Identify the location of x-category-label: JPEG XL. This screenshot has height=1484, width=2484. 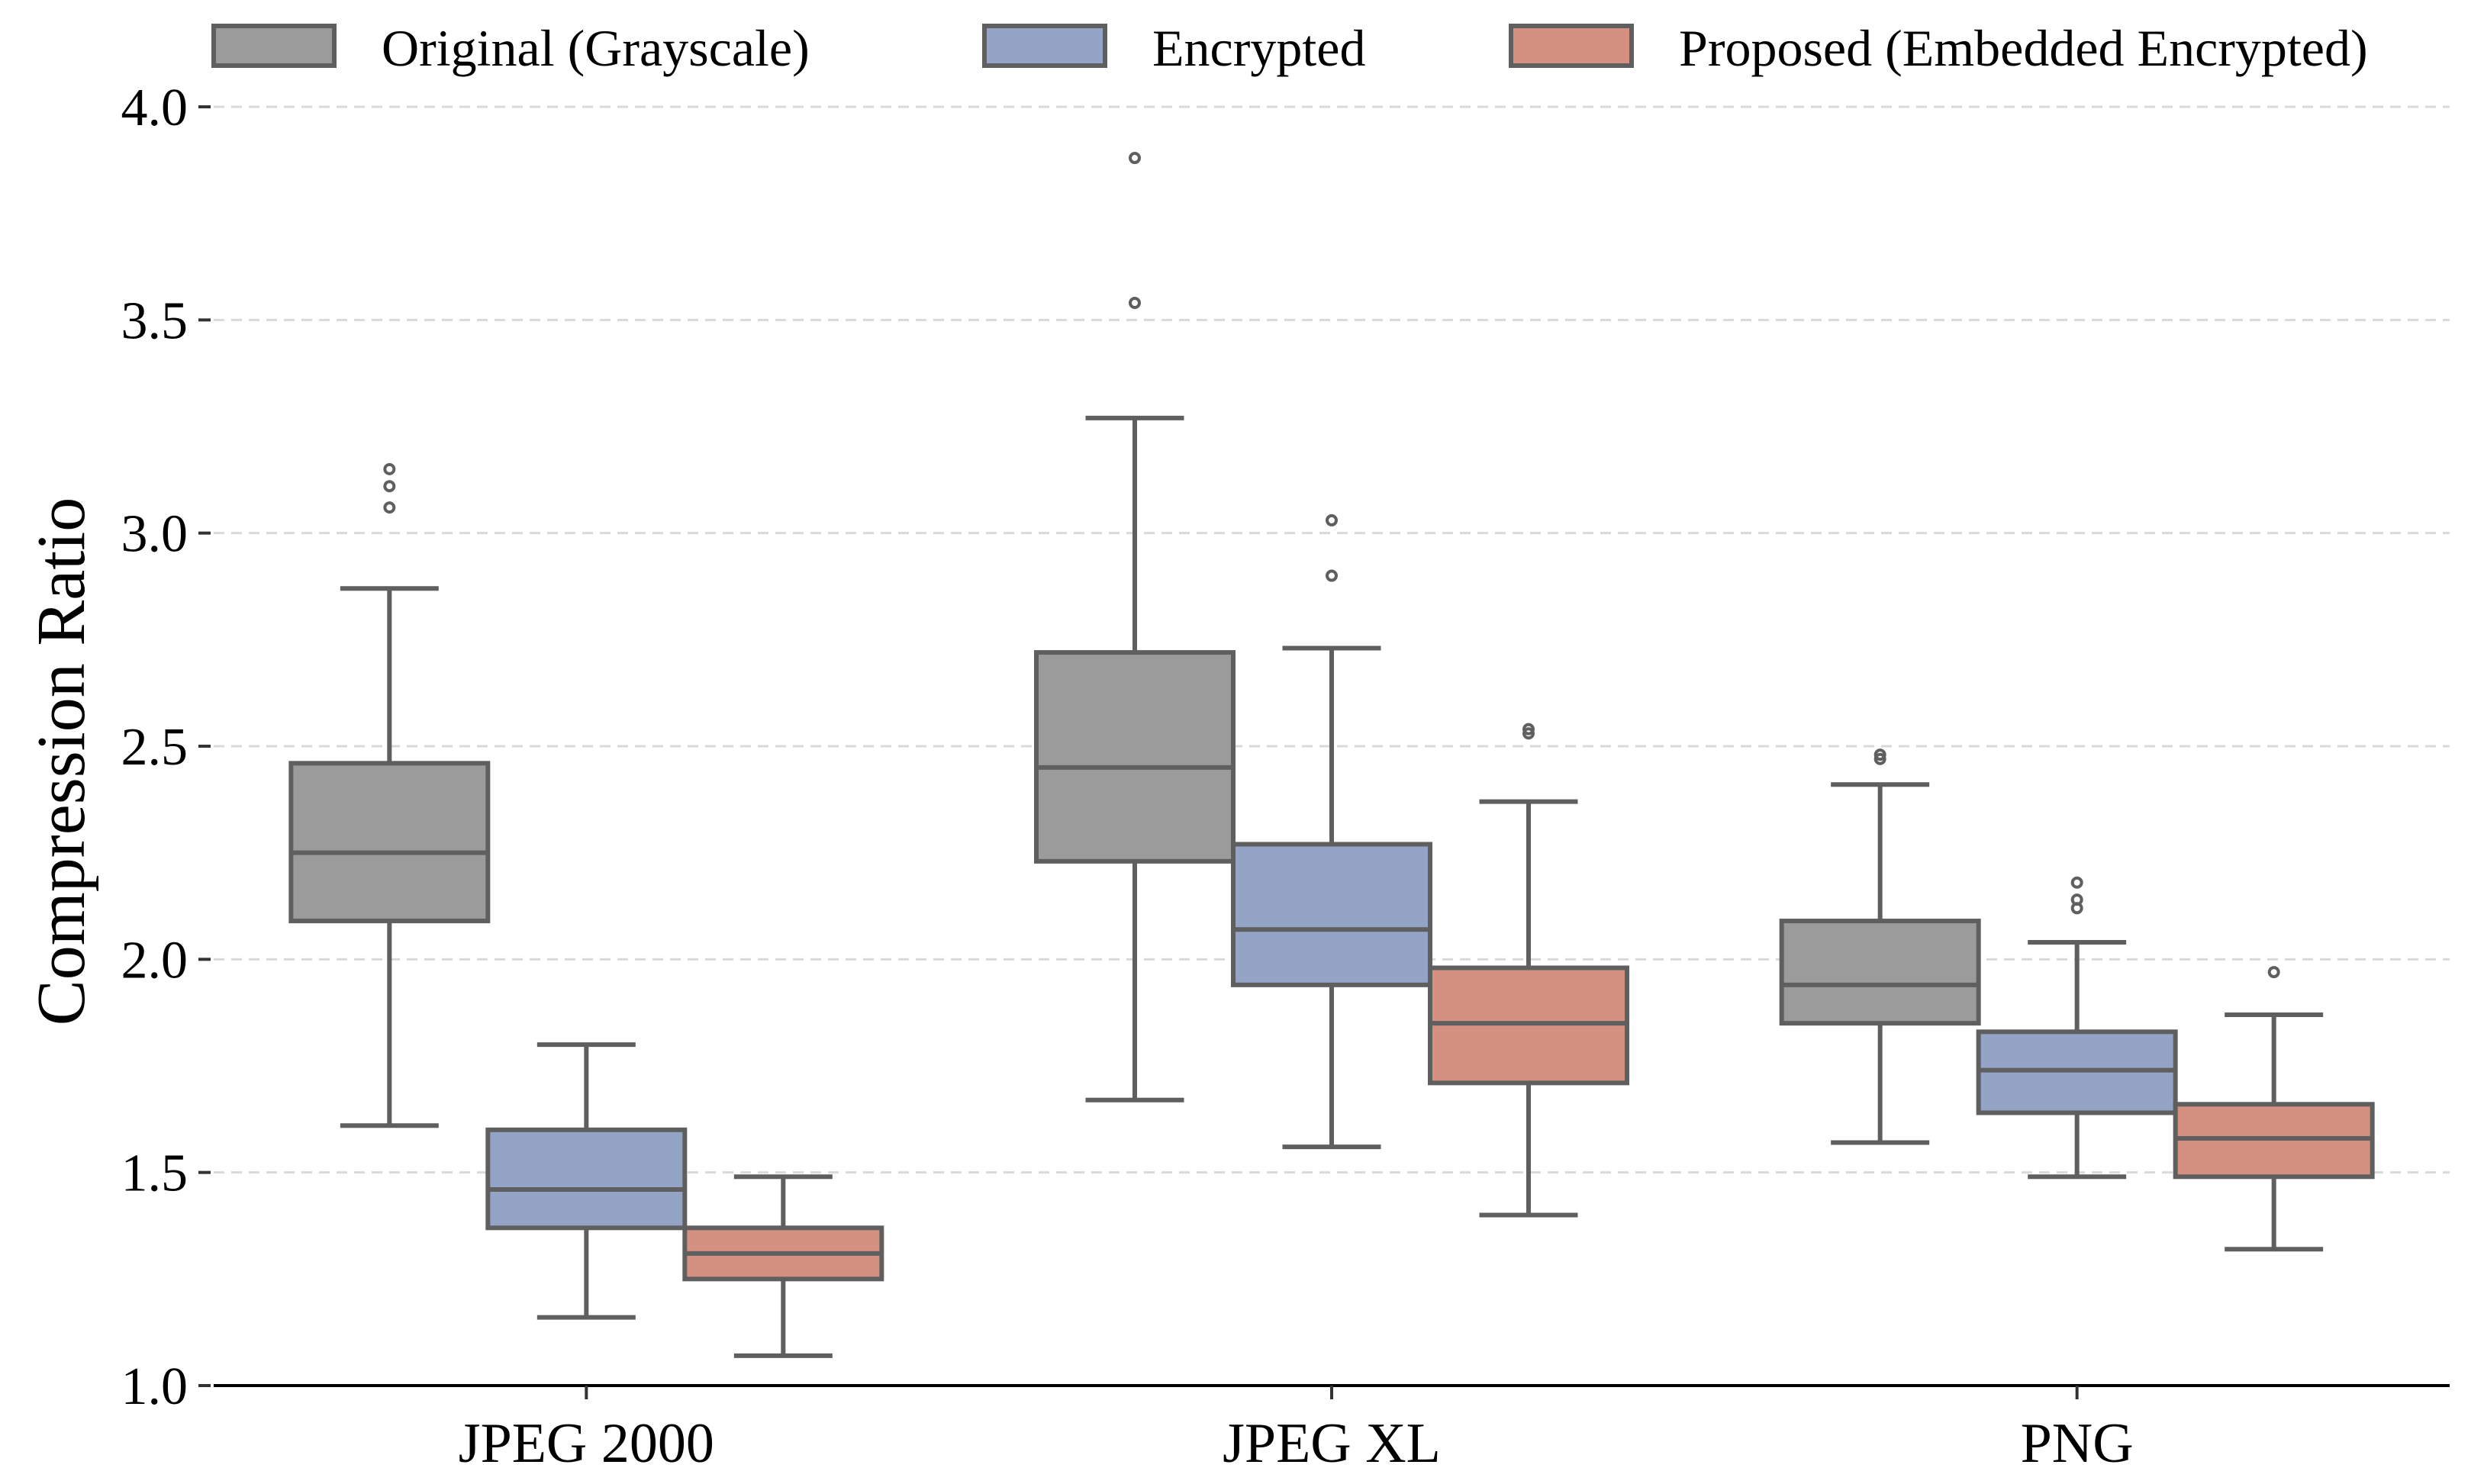
(1332, 1443).